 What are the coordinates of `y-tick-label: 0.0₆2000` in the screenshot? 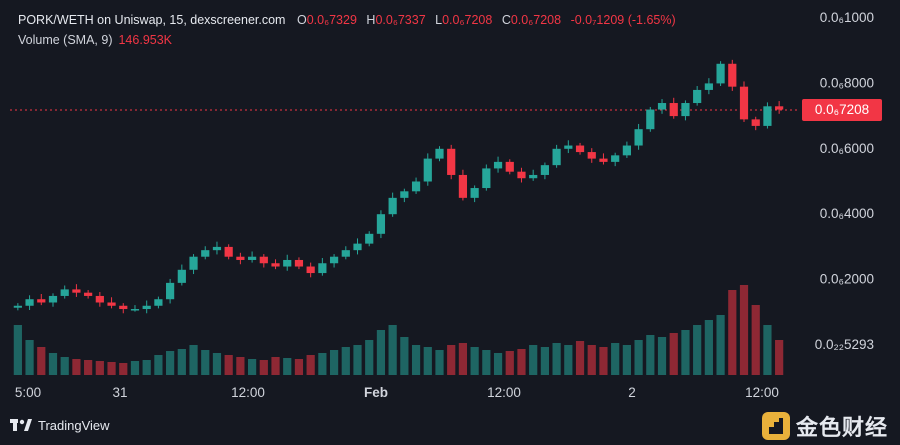 It's located at (847, 279).